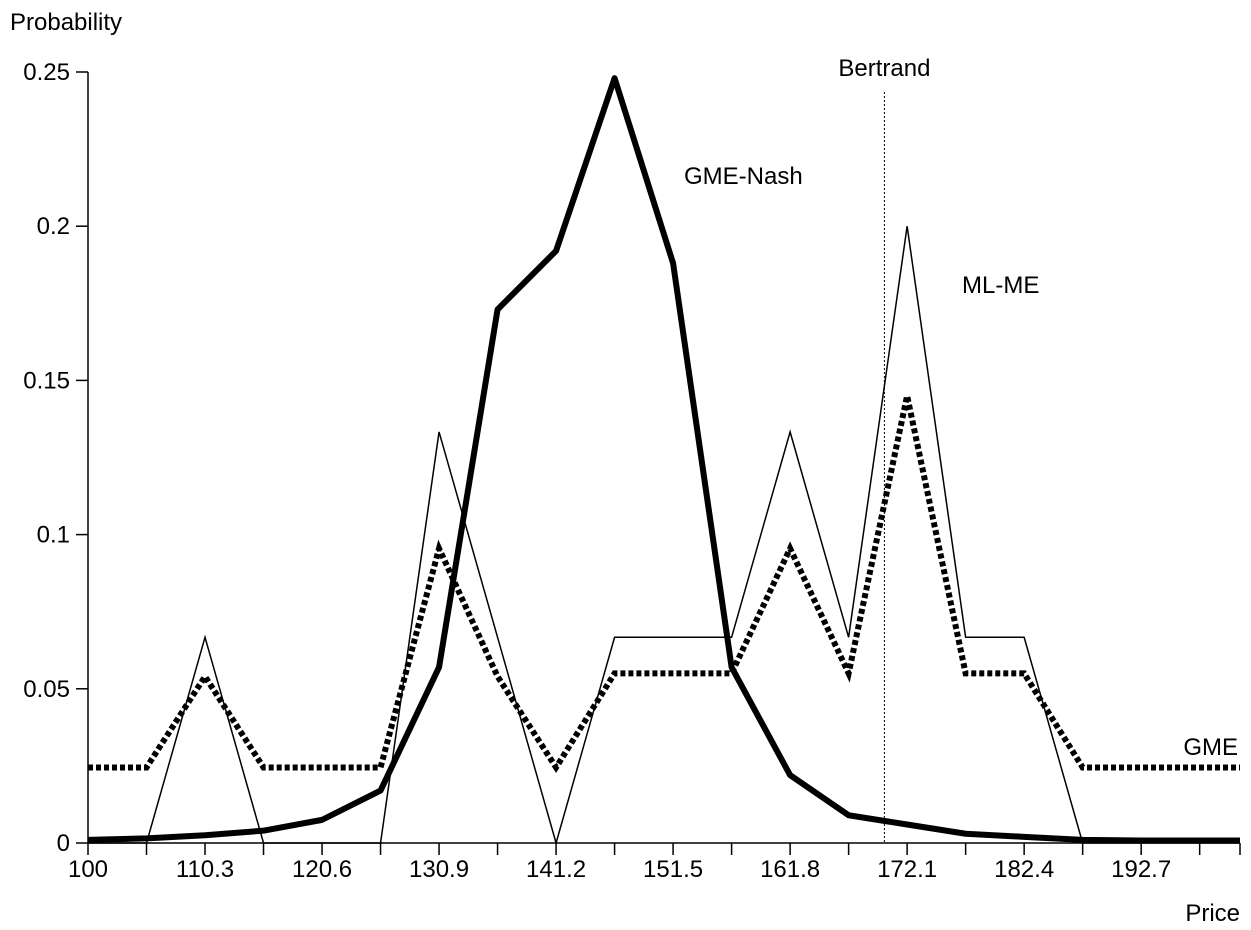 This screenshot has height=930, width=1251. I want to click on bertrand-label: Bertrand, so click(884, 68).